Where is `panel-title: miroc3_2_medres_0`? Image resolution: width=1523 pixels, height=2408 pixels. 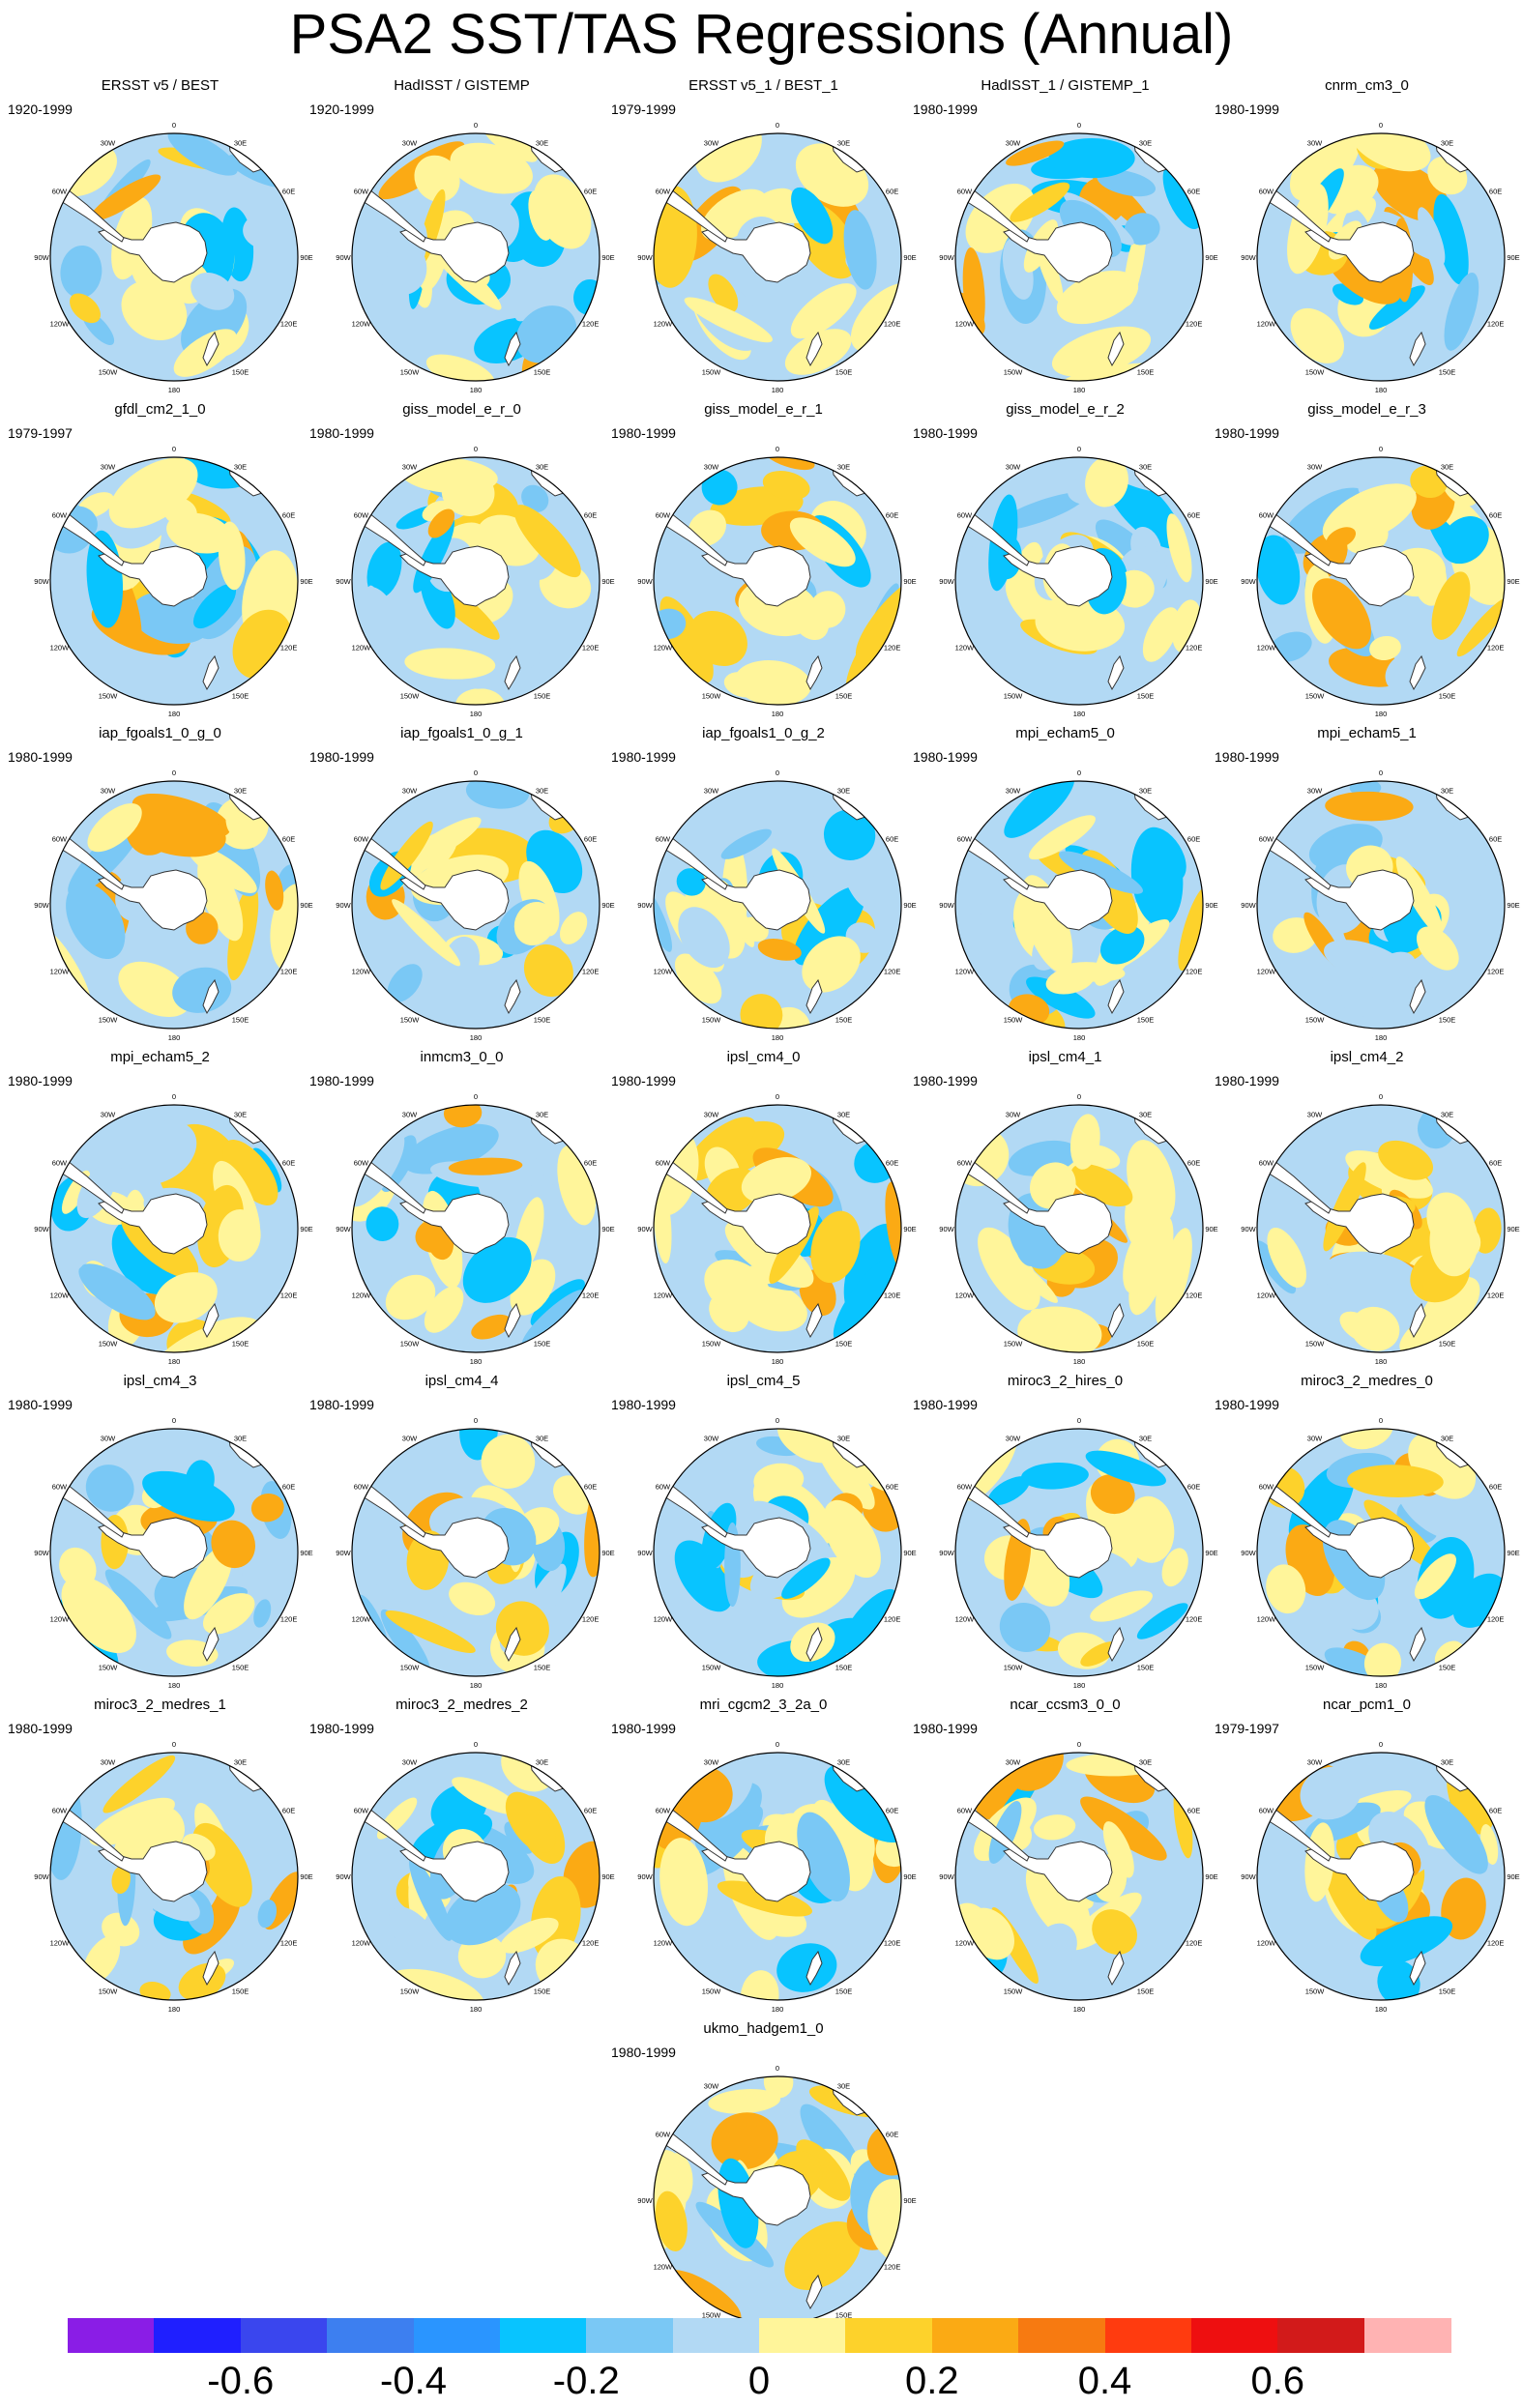
panel-title: miroc3_2_medres_0 is located at coordinates (1367, 1381).